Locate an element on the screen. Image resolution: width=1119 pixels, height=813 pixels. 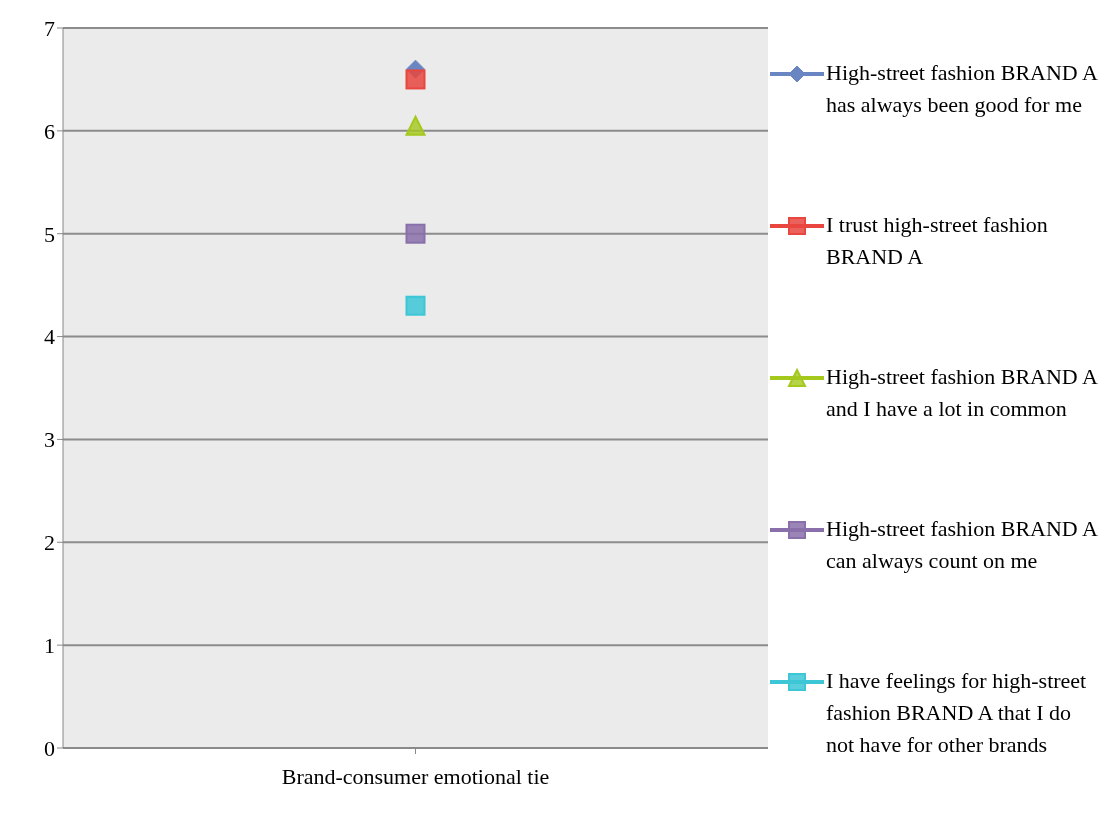
legend-label: High-street fashion BRAND A has always been good for me is located at coordinates (962, 88).